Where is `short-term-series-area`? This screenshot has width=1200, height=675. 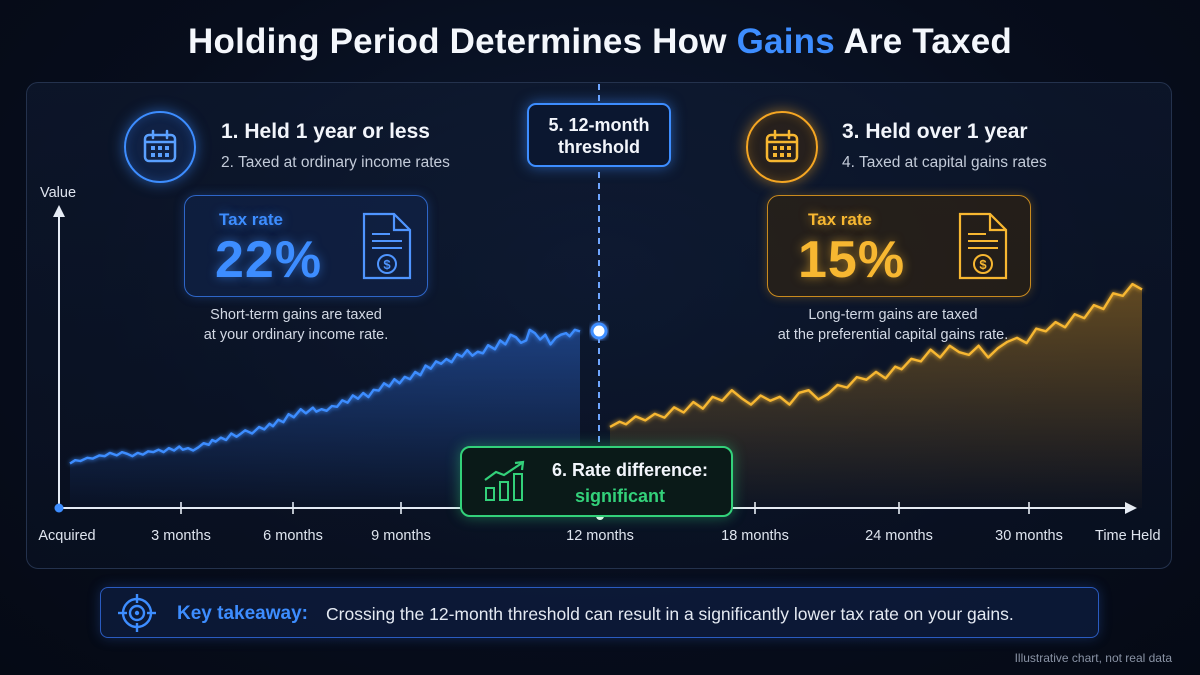 short-term-series-area is located at coordinates (325, 418).